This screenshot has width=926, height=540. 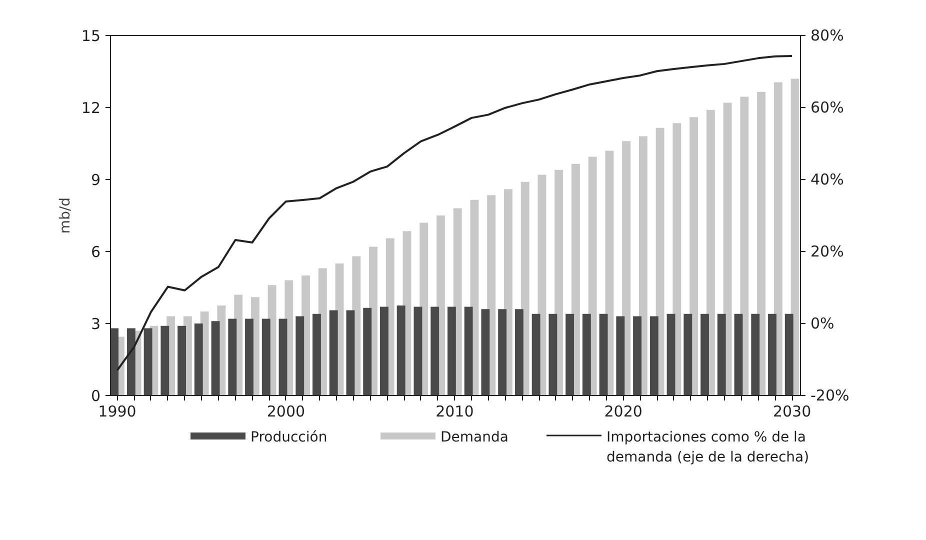 What do you see at coordinates (474, 438) in the screenshot?
I see `legend-label: Demanda` at bounding box center [474, 438].